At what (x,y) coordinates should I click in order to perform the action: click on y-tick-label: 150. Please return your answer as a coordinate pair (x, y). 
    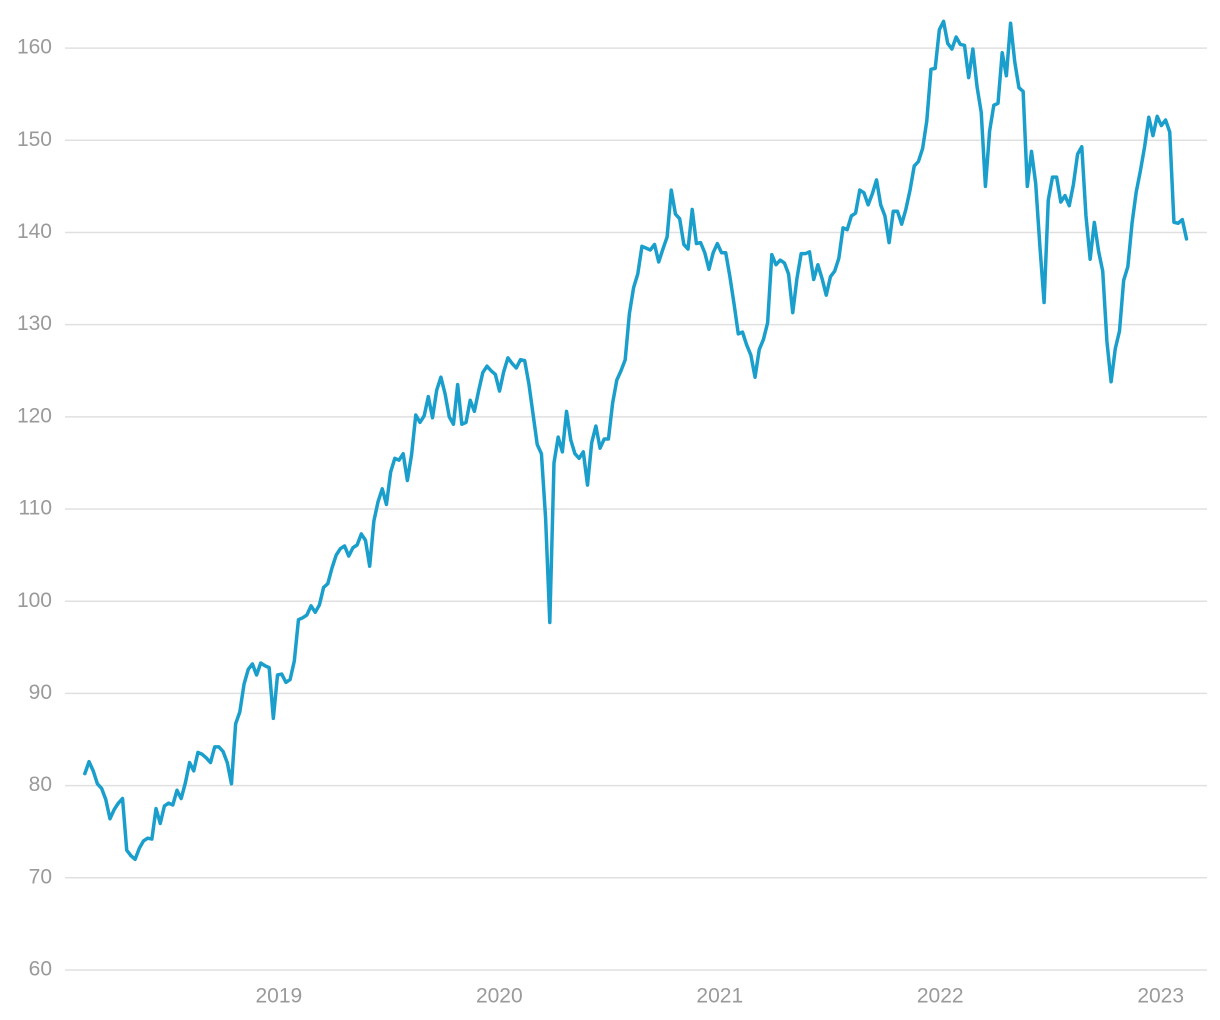
    Looking at the image, I should click on (34, 139).